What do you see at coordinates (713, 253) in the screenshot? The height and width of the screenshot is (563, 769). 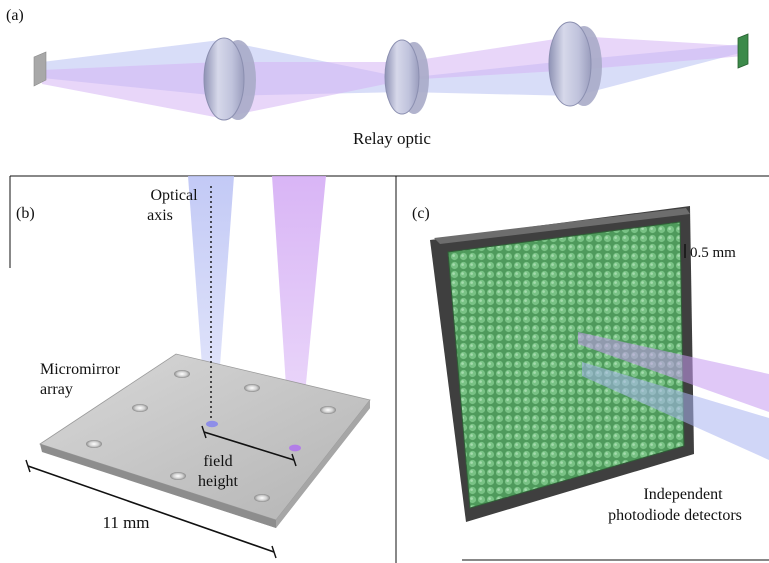 I see `scale-label: 0.5 mm` at bounding box center [713, 253].